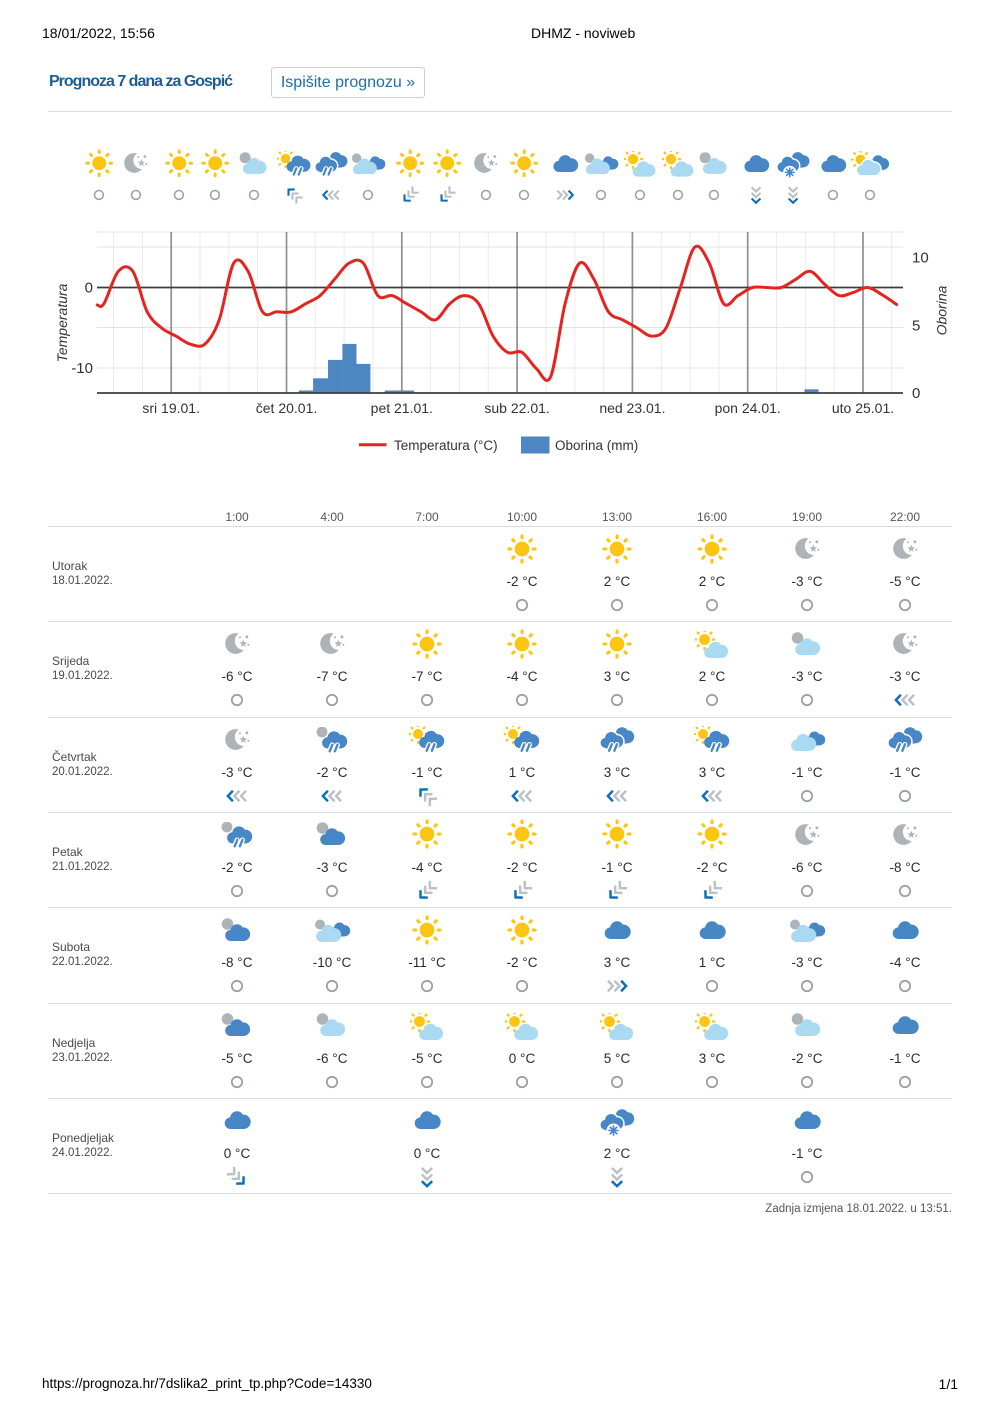  Describe the element at coordinates (916, 326) in the screenshot. I see `svg-text: 5` at that location.